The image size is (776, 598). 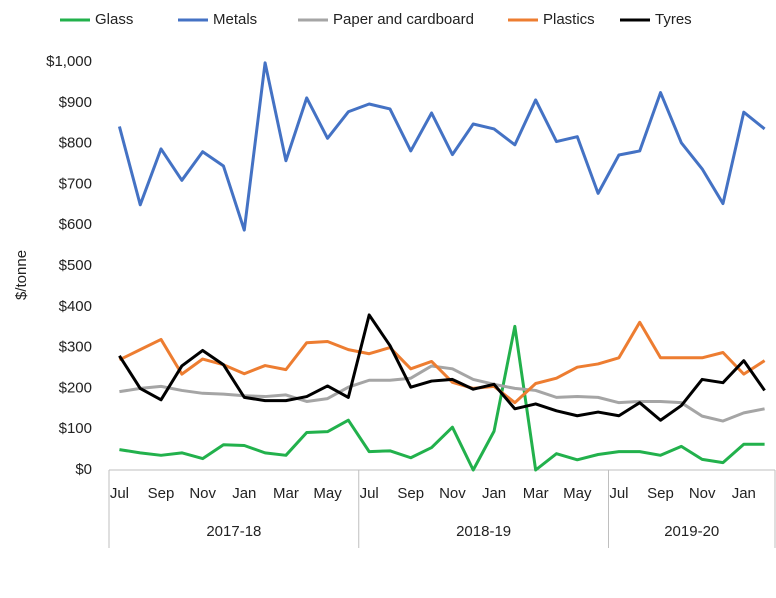 I want to click on x-group-label: 2018-19, so click(x=483, y=531).